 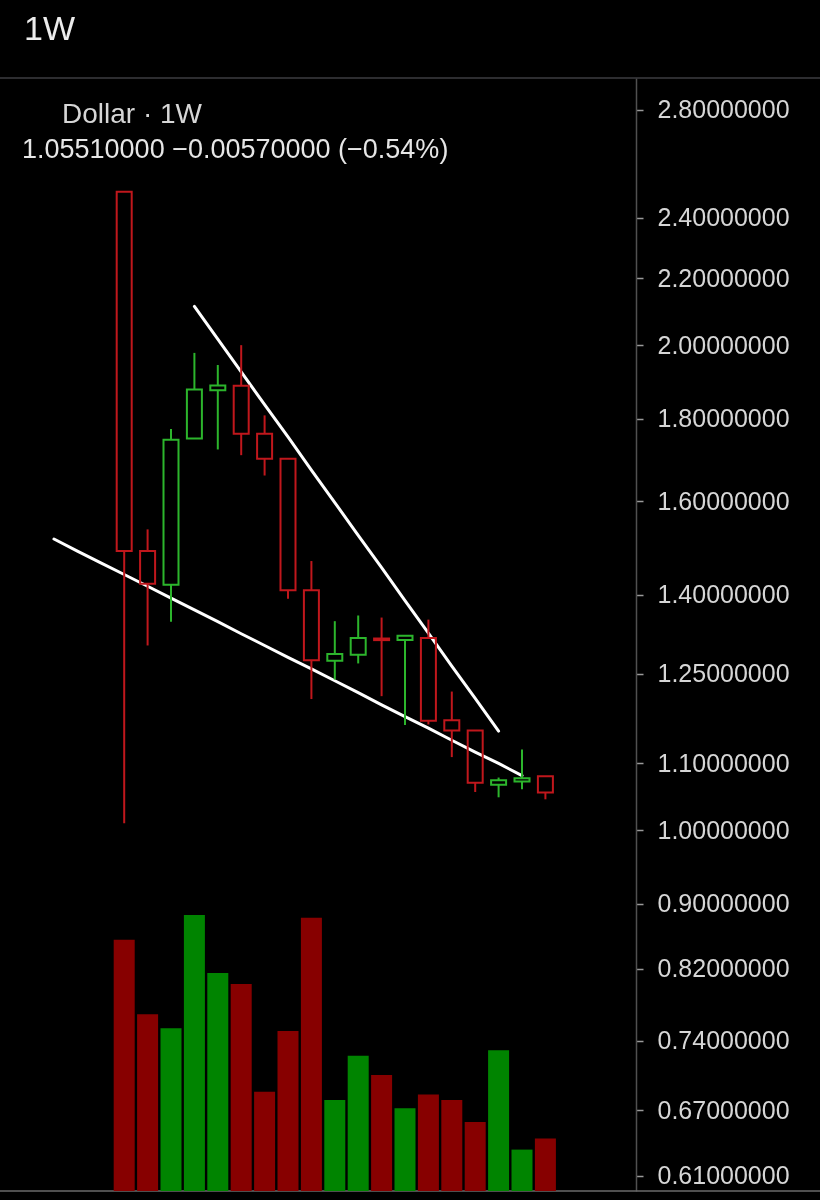 What do you see at coordinates (723, 277) in the screenshot?
I see `y-tick-label: 2.20000000` at bounding box center [723, 277].